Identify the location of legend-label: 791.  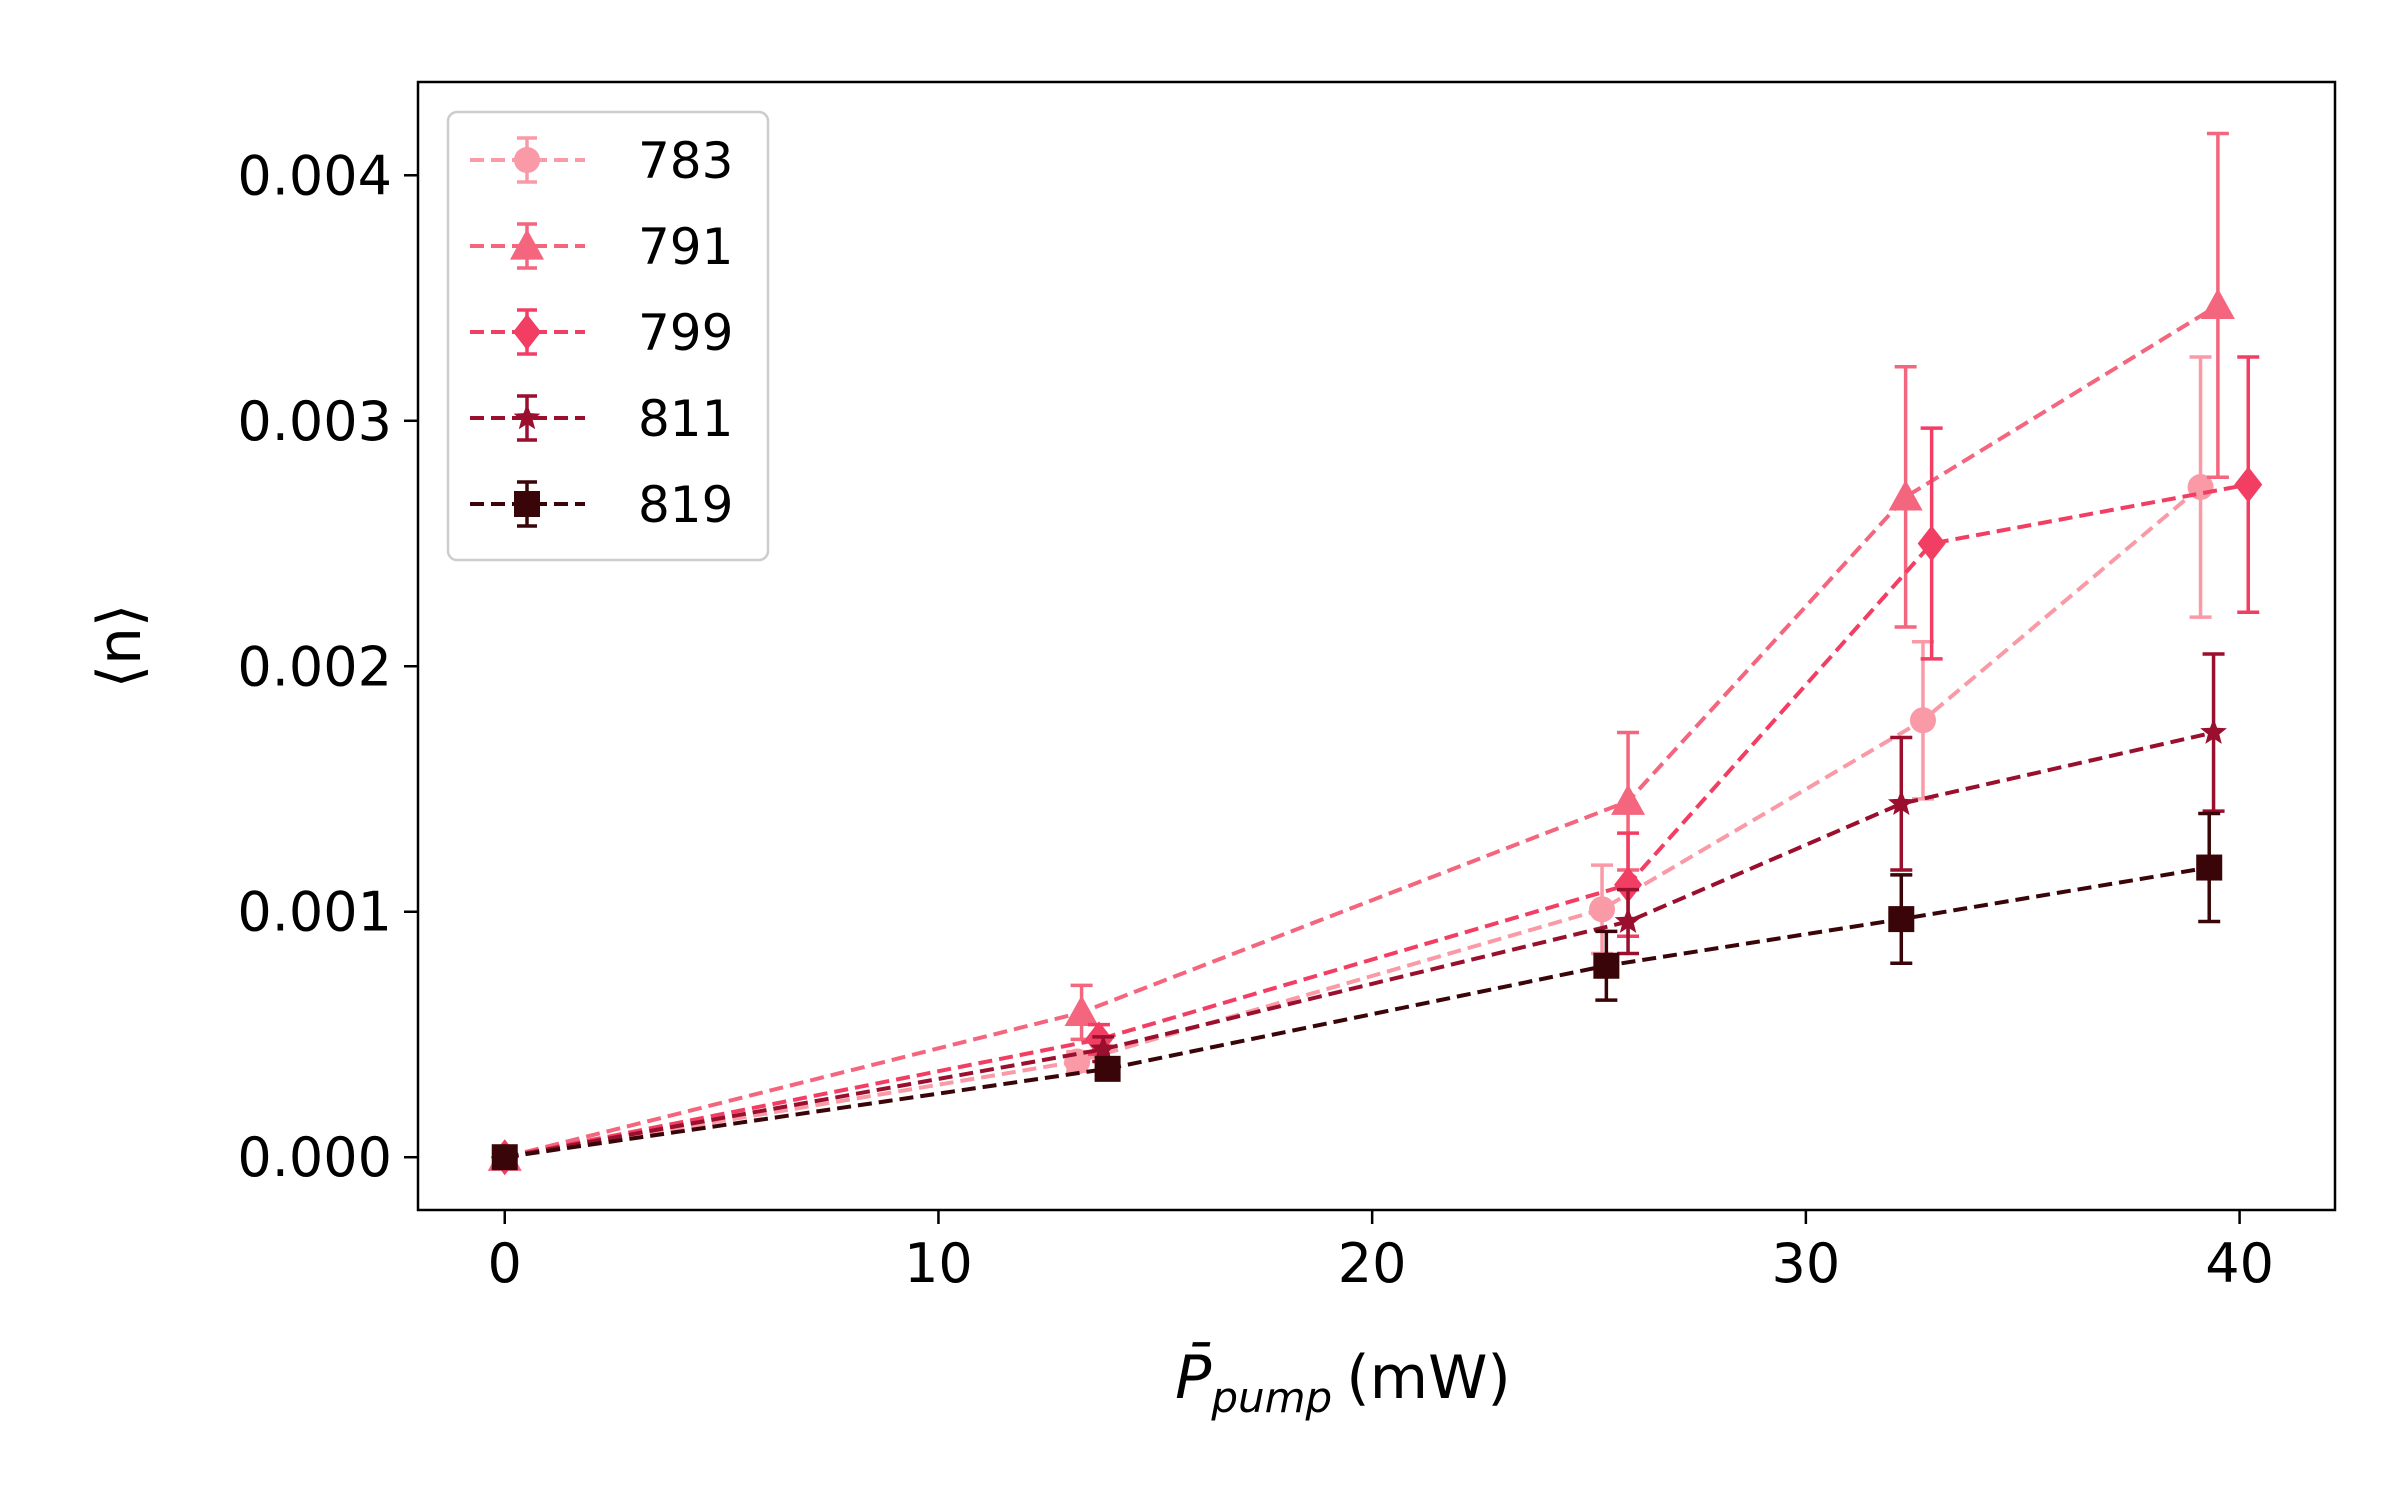
(685, 247).